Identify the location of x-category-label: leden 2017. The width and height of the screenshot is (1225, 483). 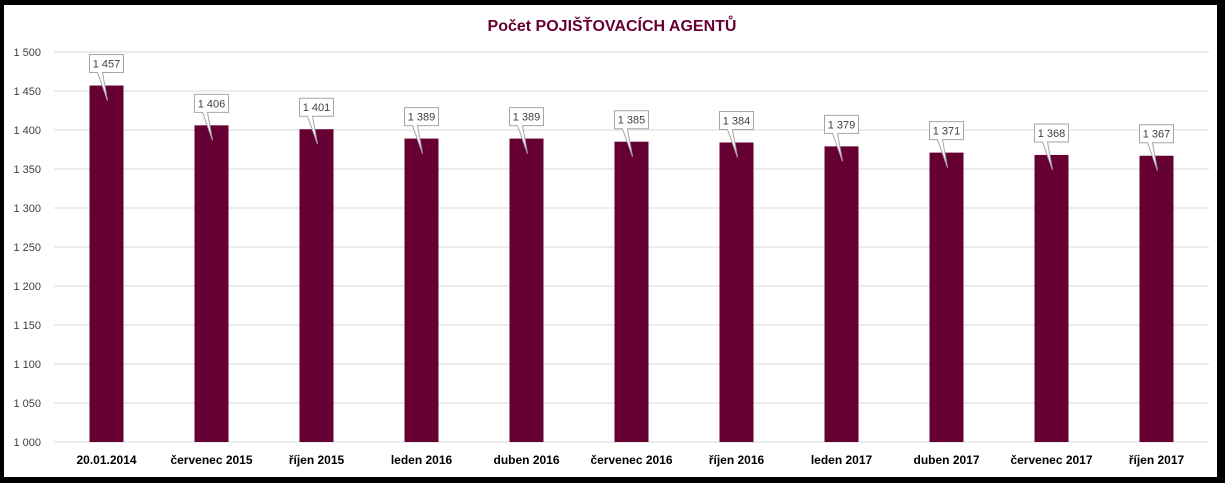
(842, 460).